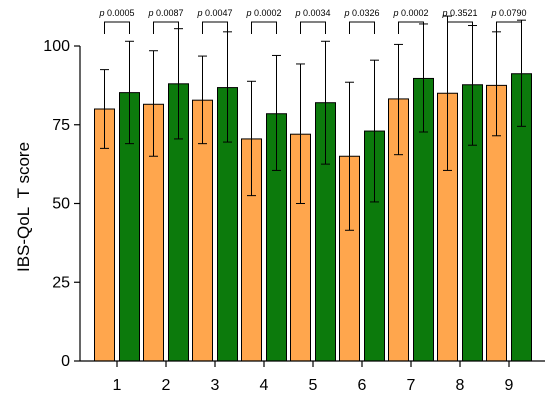  Describe the element at coordinates (264, 385) in the screenshot. I see `x-tick-label-4: 4` at that location.